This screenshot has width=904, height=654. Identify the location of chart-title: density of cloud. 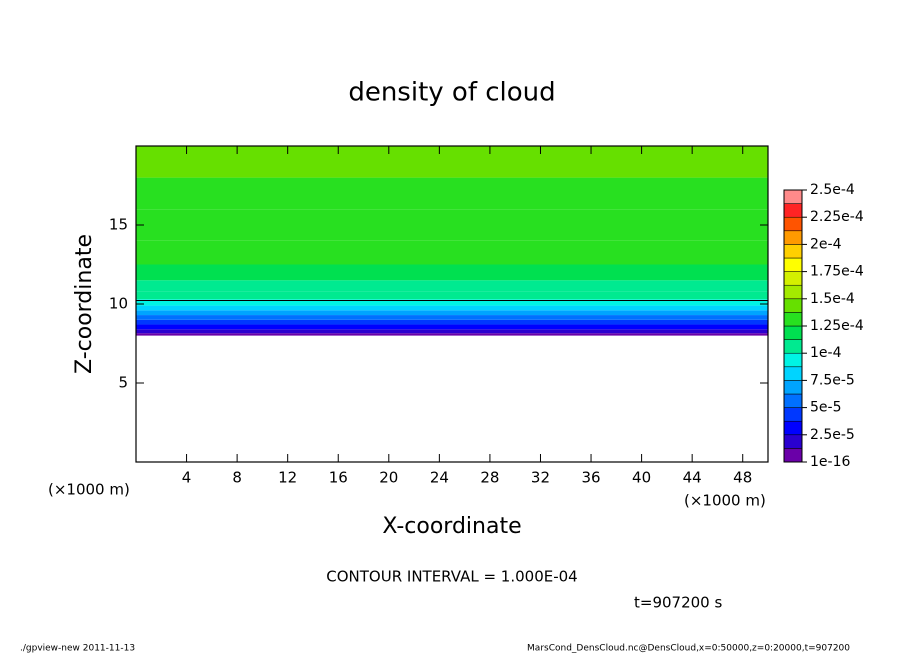
(451, 93).